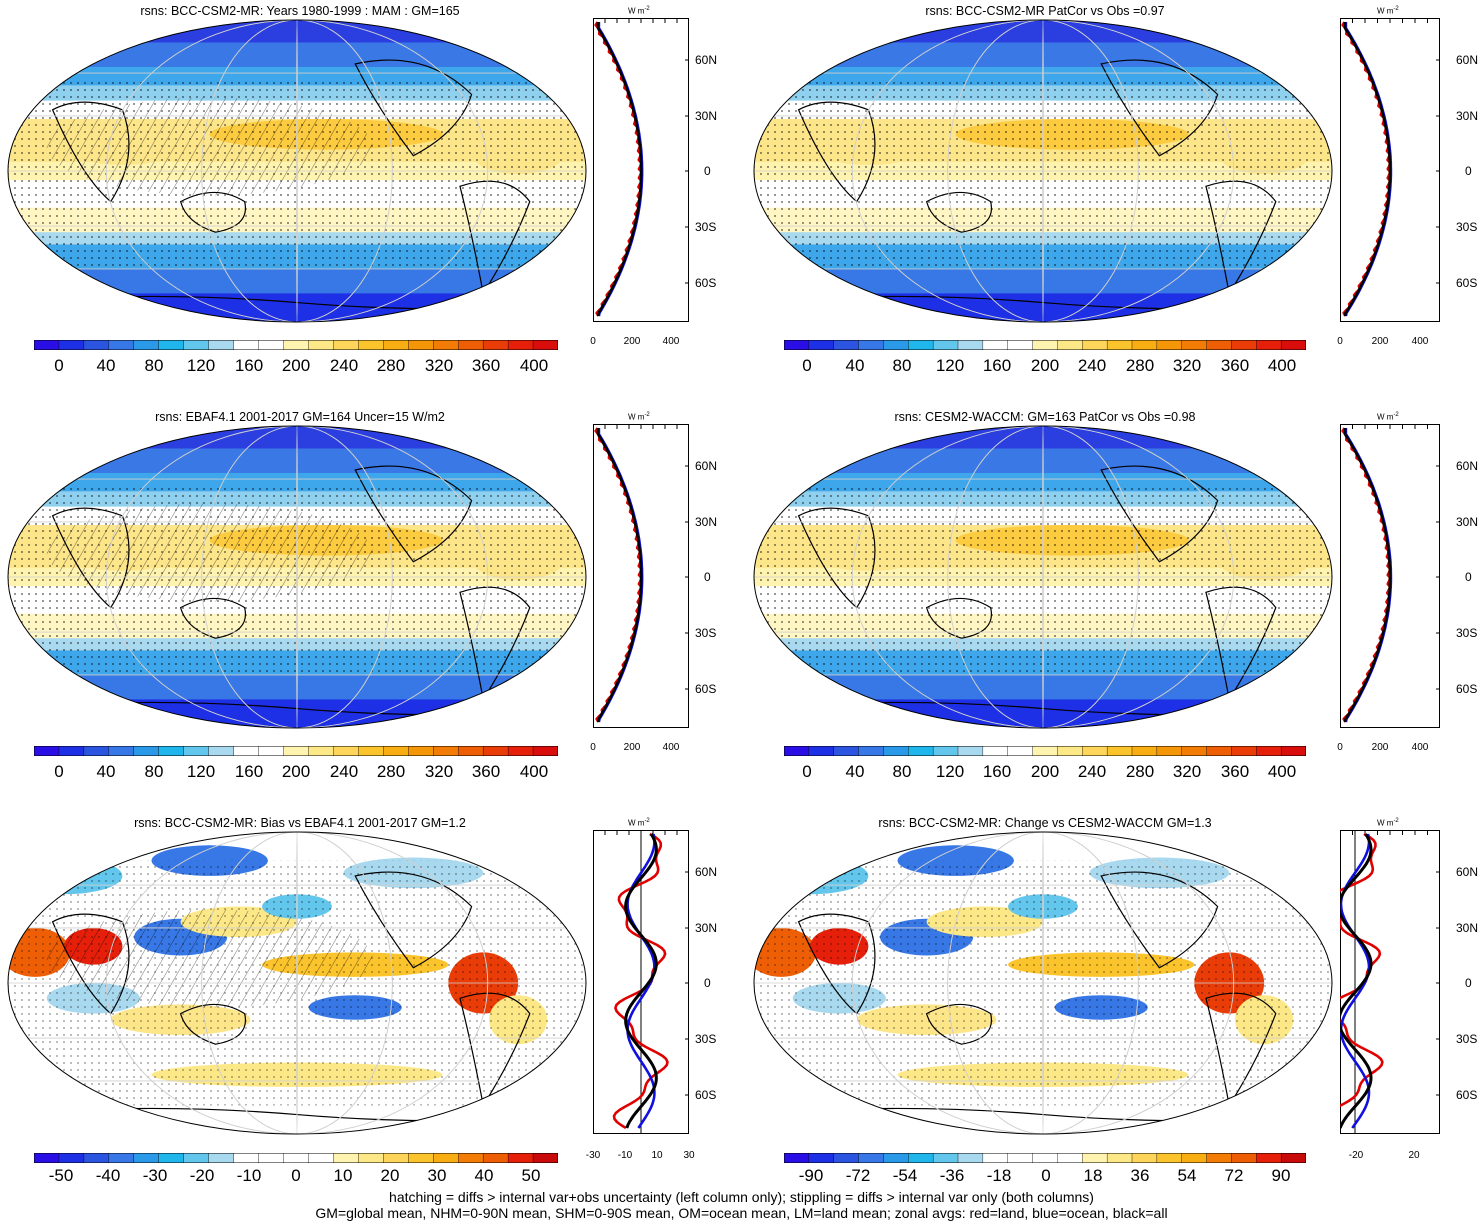  I want to click on zonal-x-tick-label: -10, so click(625, 1155).